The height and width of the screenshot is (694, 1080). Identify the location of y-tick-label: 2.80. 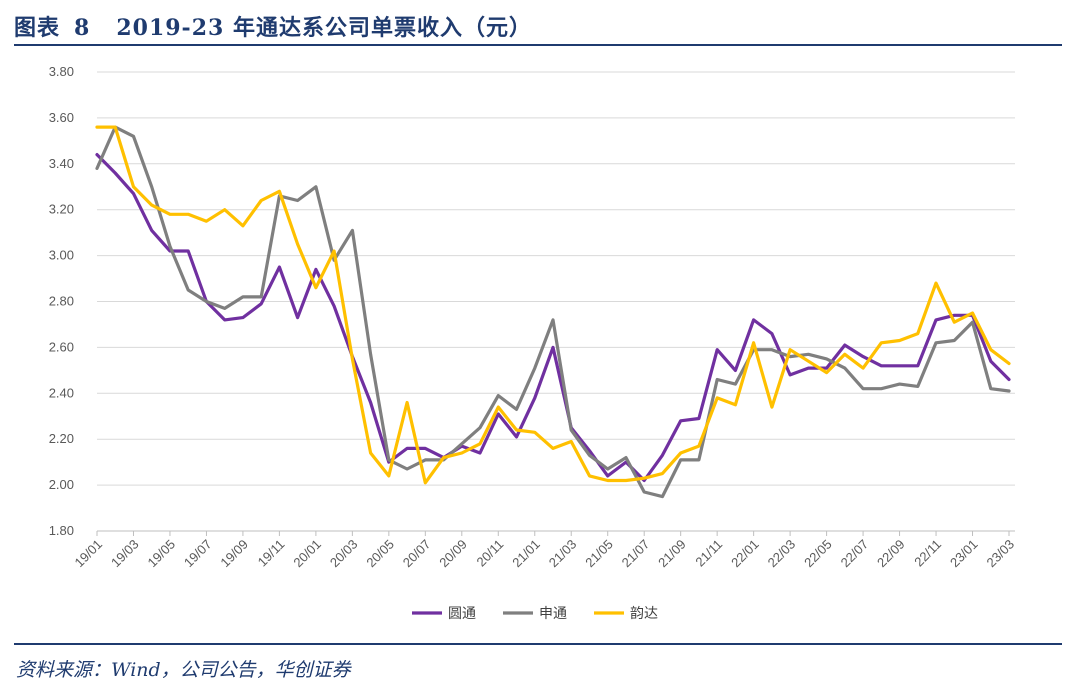
(61, 301).